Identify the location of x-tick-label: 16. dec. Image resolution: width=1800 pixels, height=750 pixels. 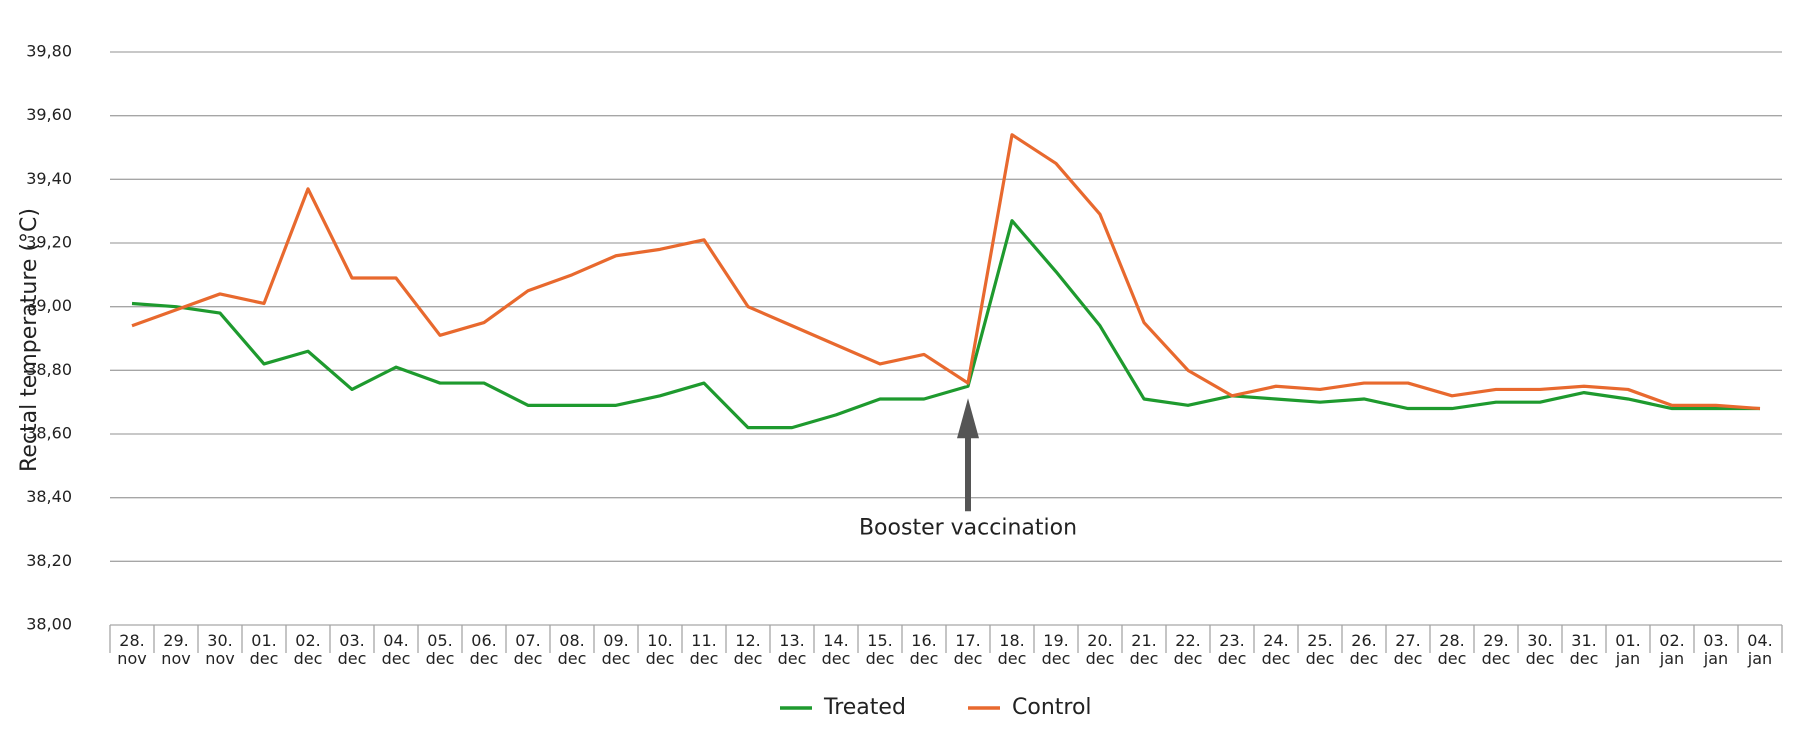
(924, 649).